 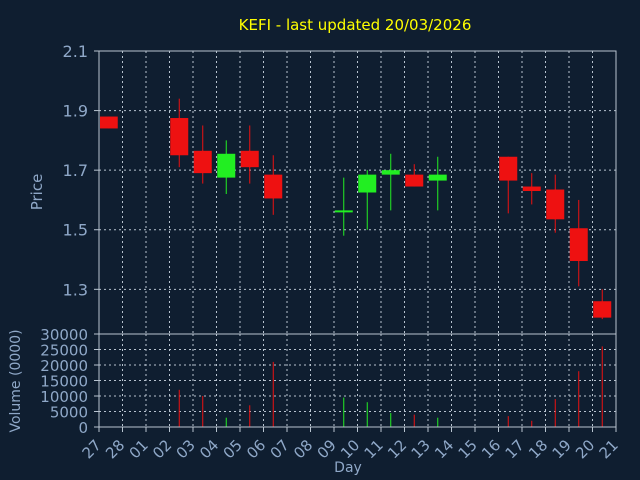 What do you see at coordinates (115, 449) in the screenshot?
I see `x-tick-label: 28` at bounding box center [115, 449].